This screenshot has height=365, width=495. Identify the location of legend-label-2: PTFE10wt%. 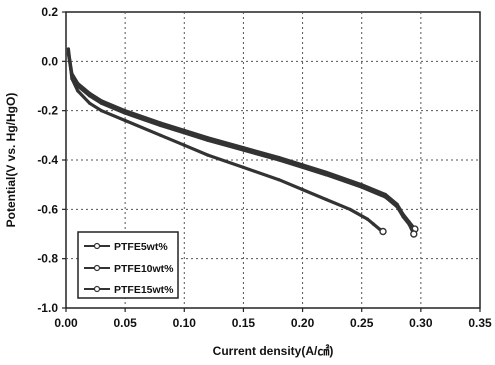
(144, 269).